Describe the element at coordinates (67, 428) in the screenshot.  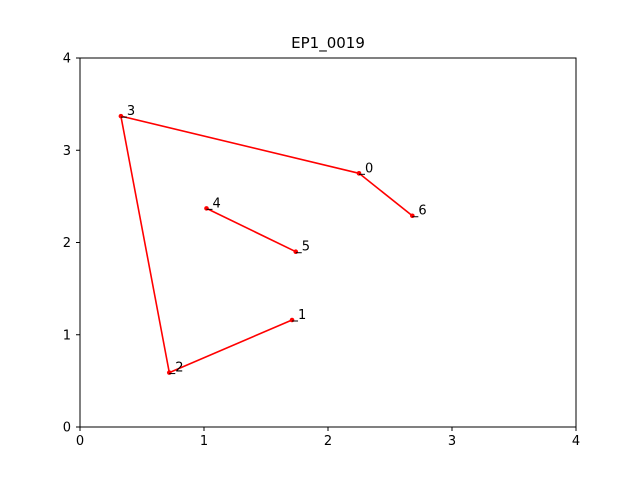
I see `y-tick-label: 0` at that location.